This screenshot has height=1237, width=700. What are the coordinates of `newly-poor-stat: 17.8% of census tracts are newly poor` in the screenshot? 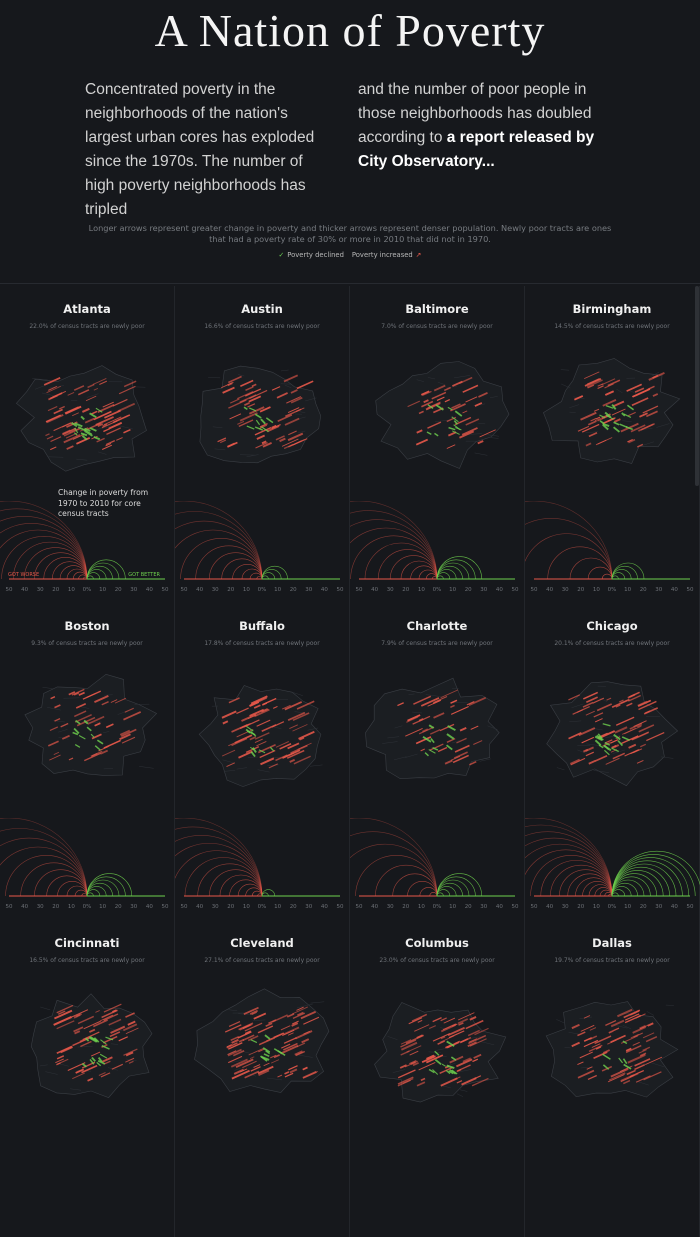 It's located at (262, 643).